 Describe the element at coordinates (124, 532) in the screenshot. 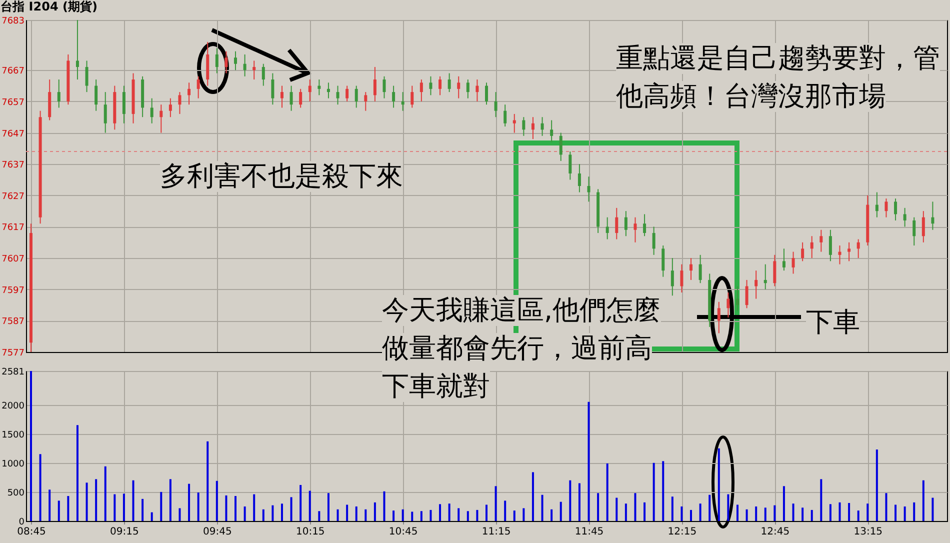

I see `x-tick-label: 09:15` at that location.